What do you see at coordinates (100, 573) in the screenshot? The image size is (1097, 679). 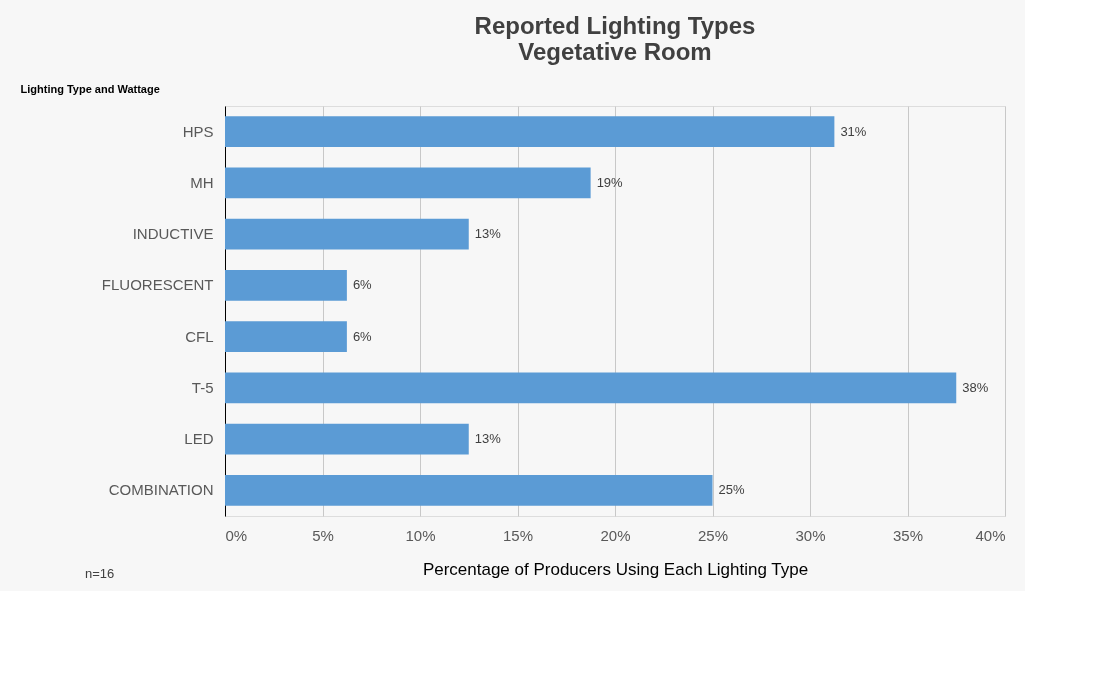 I see `text: n=16` at bounding box center [100, 573].